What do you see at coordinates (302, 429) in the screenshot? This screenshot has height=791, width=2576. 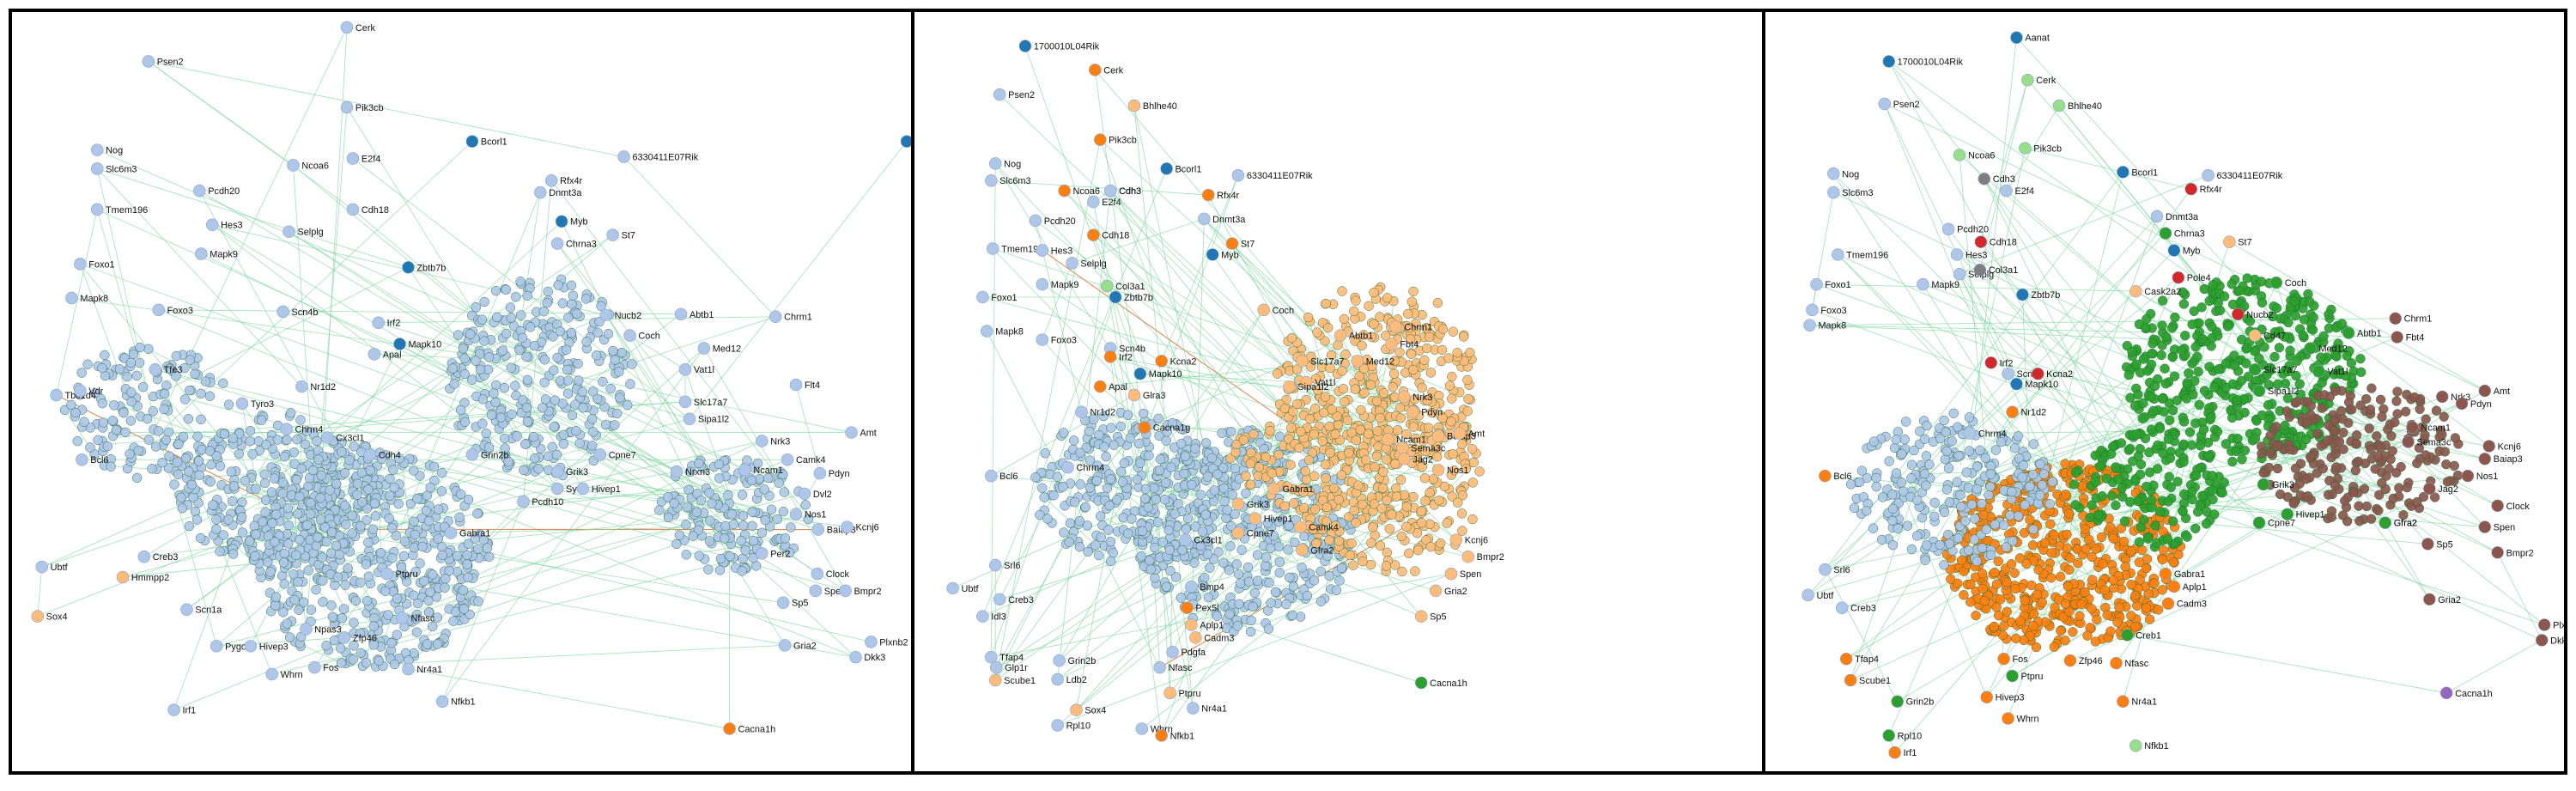 I see `node-chrm4: Chrm4` at bounding box center [302, 429].